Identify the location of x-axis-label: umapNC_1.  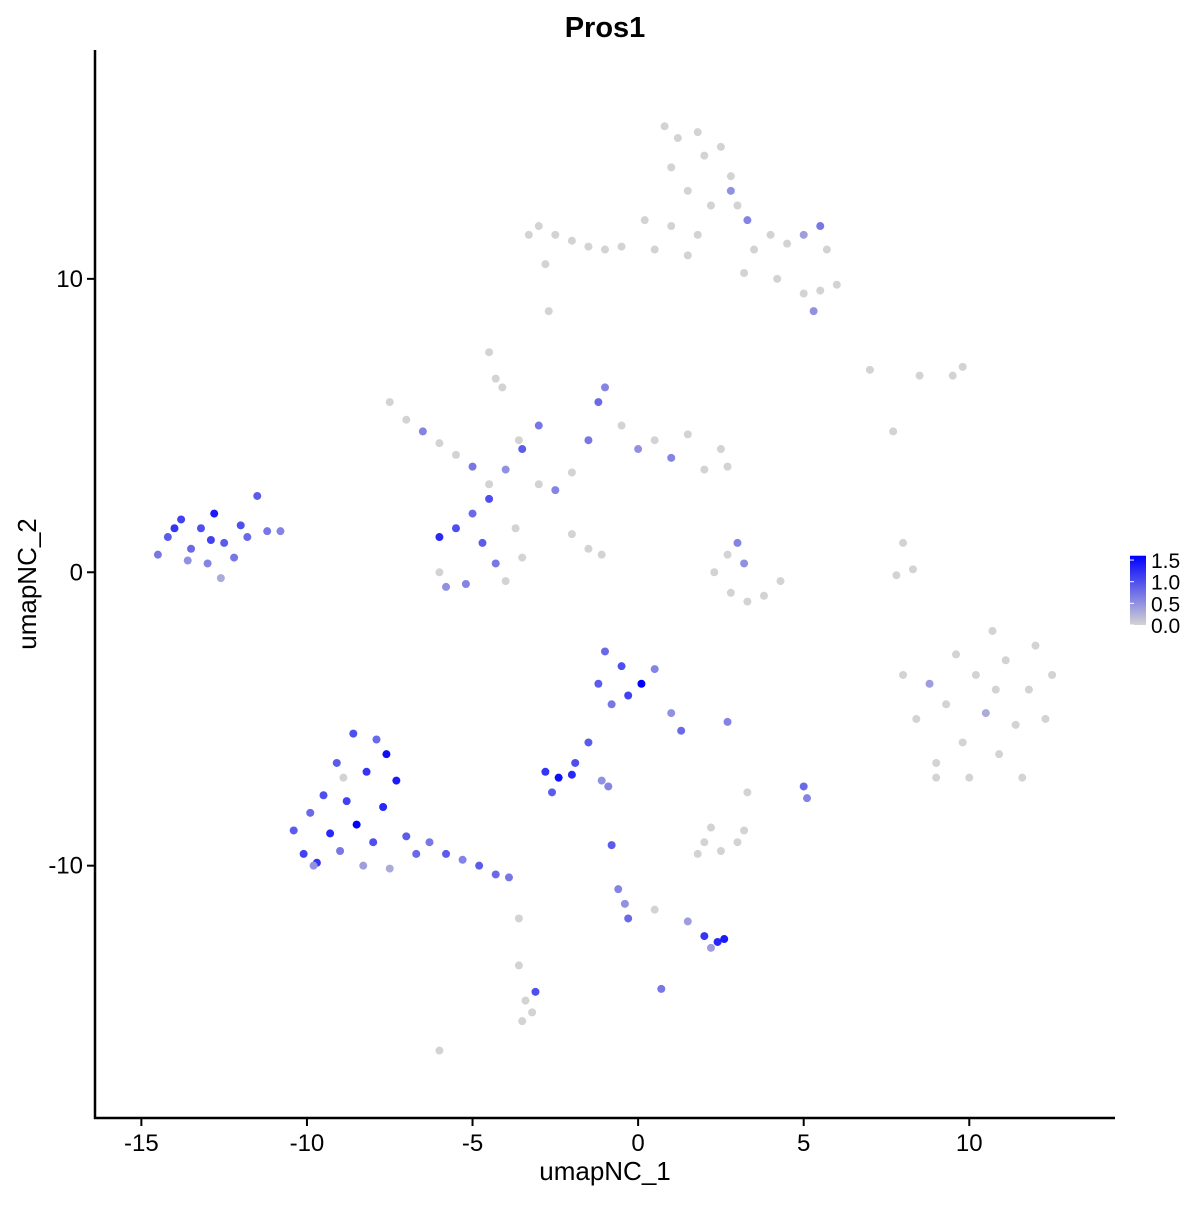
(605, 1171).